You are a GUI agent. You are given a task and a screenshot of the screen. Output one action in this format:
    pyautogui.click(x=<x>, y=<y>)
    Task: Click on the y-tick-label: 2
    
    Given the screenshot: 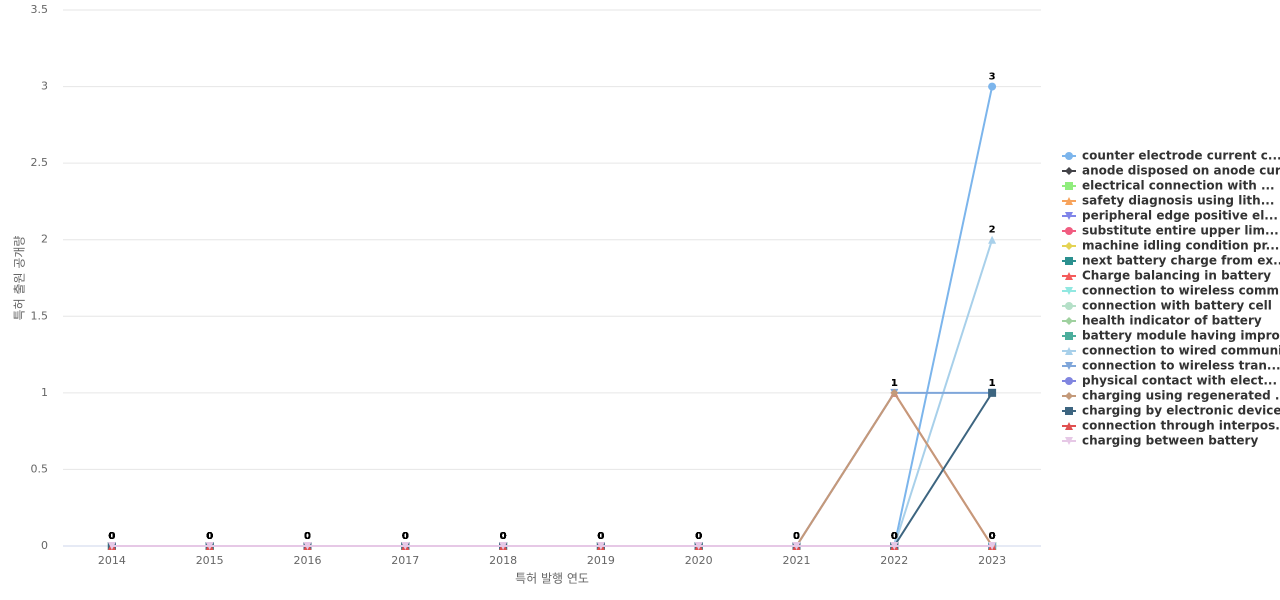 What is the action you would take?
    pyautogui.click(x=44, y=239)
    